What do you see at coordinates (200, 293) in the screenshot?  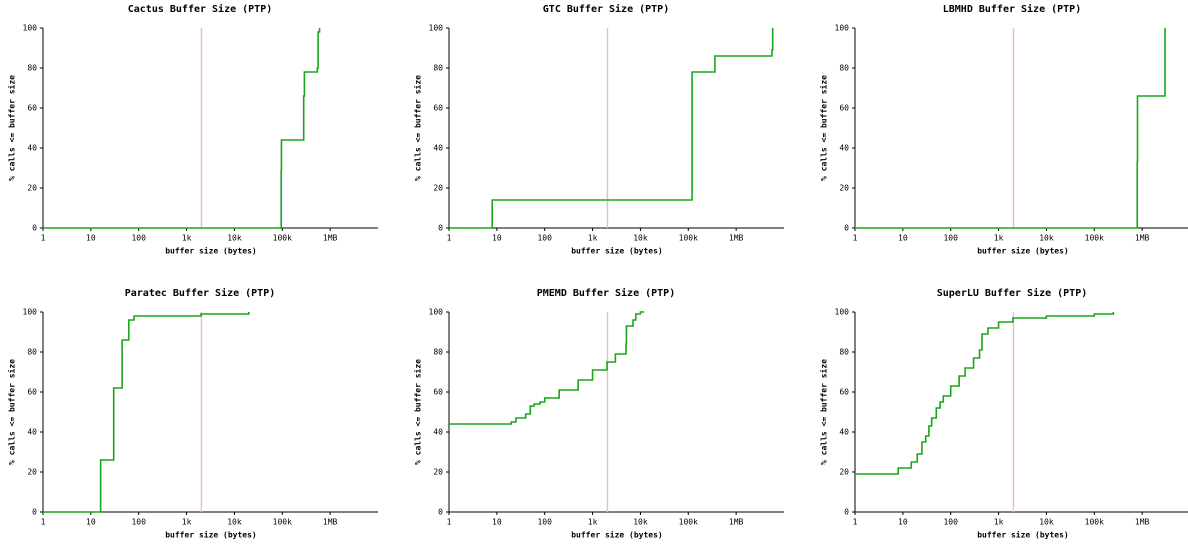 I see `chart-title: Paratec Buffer Size (PTP)` at bounding box center [200, 293].